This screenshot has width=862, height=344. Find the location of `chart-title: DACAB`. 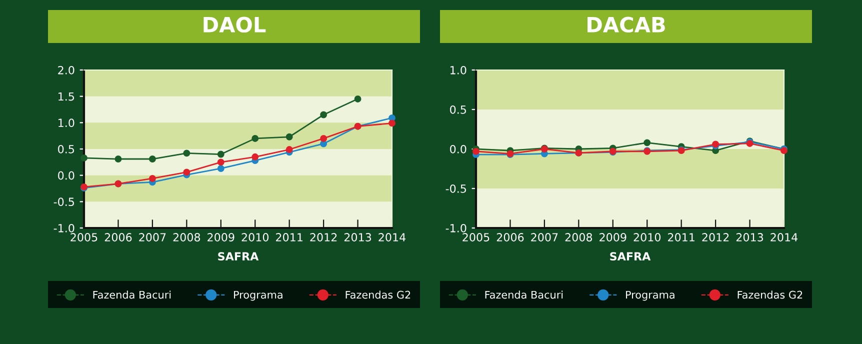

chart-title: DACAB is located at coordinates (626, 24).